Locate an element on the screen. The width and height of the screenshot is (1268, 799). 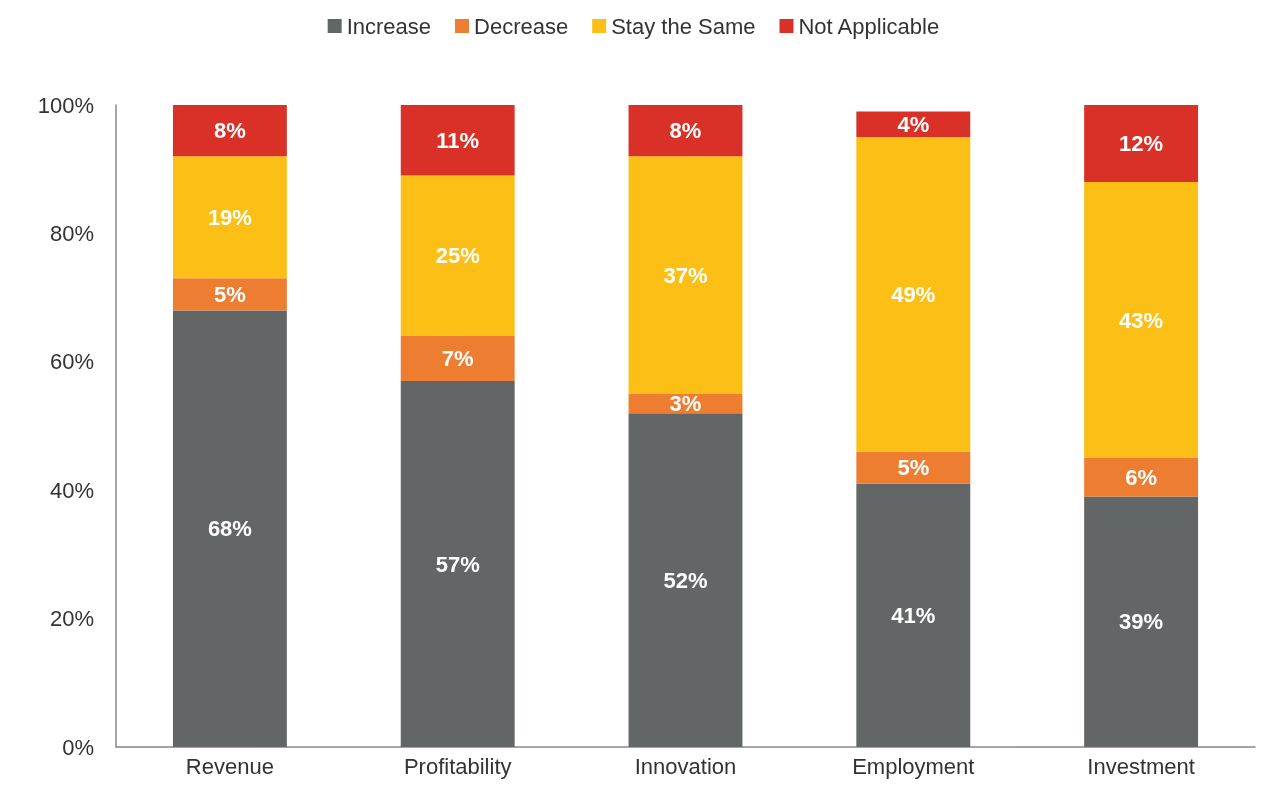
data-label: 4% is located at coordinates (913, 124).